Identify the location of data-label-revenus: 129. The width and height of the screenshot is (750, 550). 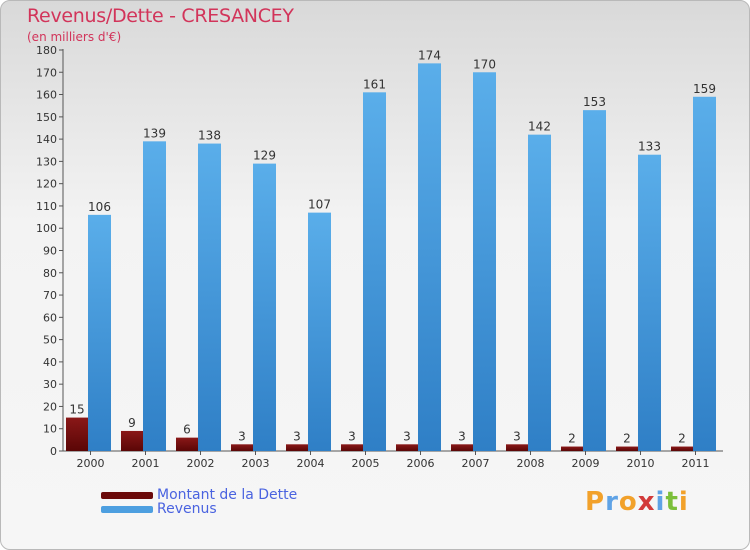
(264, 156).